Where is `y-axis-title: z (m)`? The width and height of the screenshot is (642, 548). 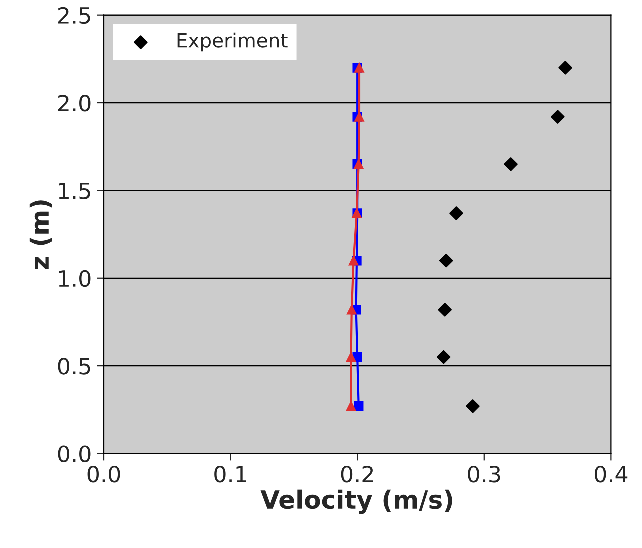
y-axis-title: z (m) is located at coordinates (41, 235).